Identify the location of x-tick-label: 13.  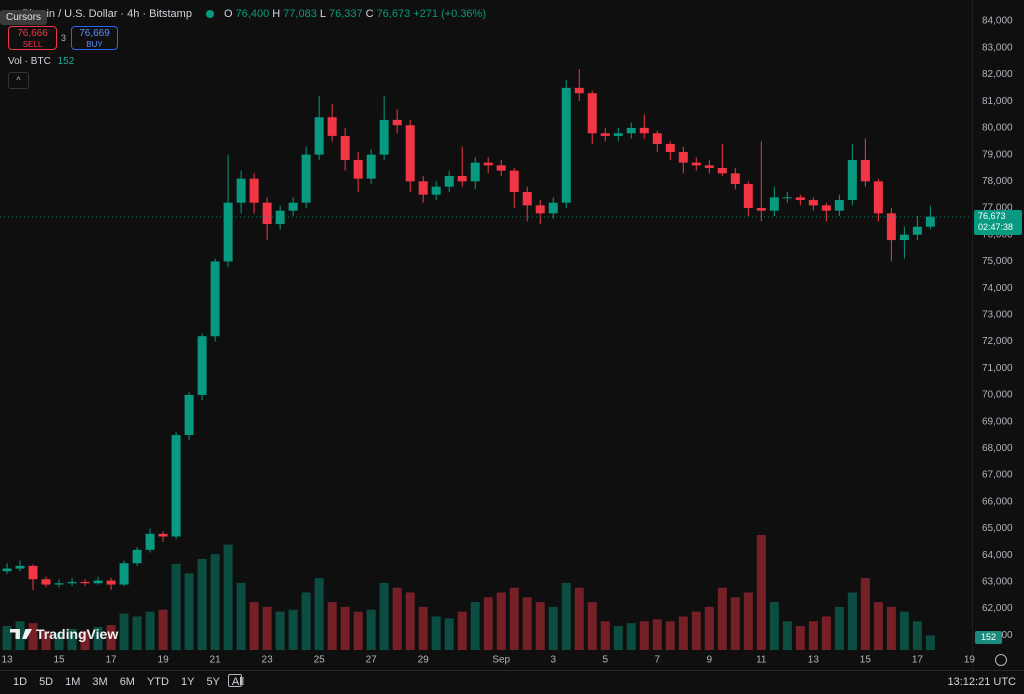
(7, 660).